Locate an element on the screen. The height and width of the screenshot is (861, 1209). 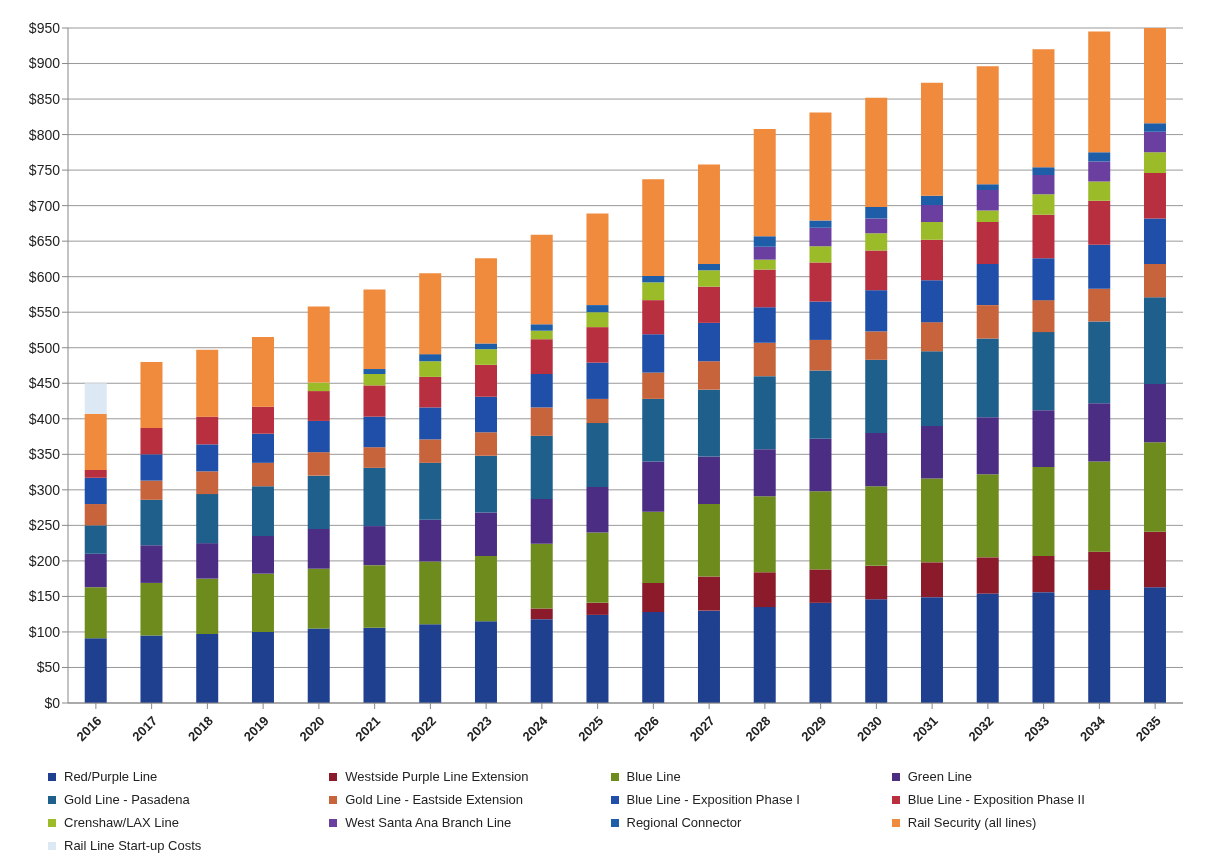
y-tick-label: $950 is located at coordinates (44, 27).